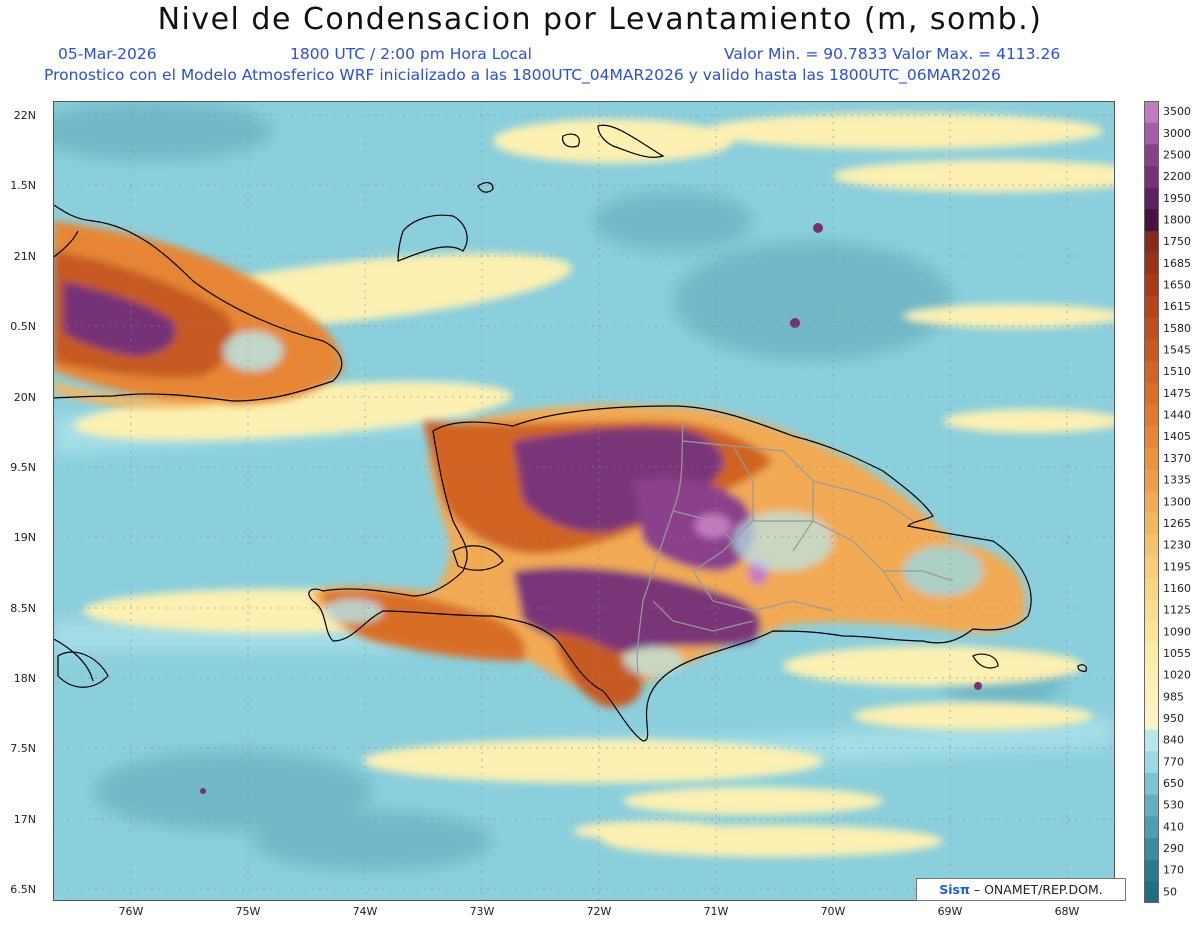  I want to click on legend-label: 1335, so click(1177, 480).